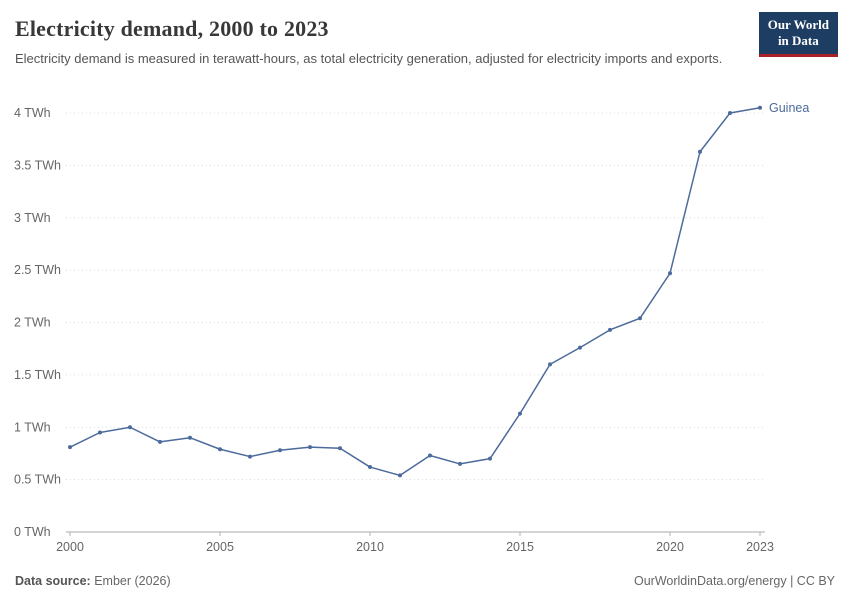 This screenshot has width=850, height=600. I want to click on y-tick-label: 3 TWh, so click(32, 218).